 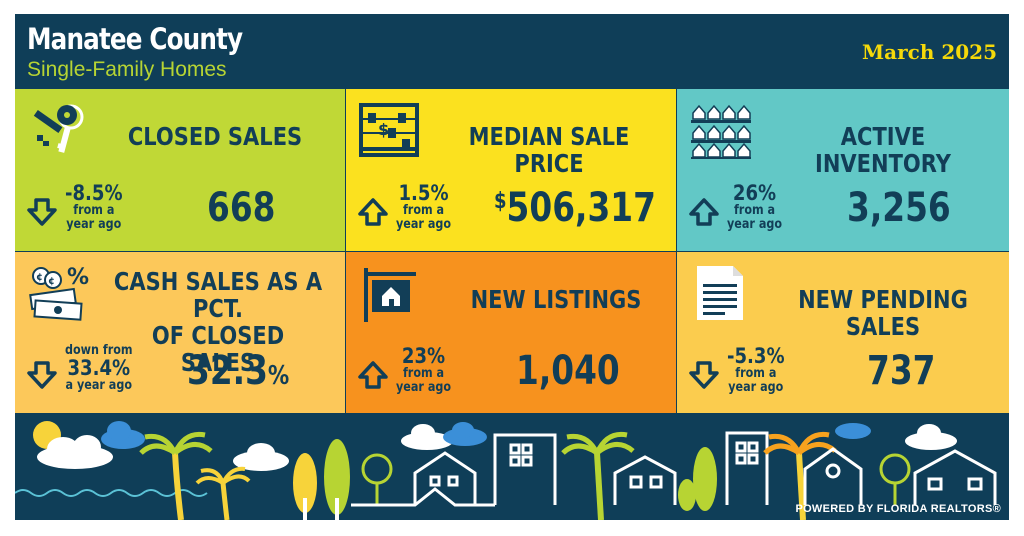 I want to click on tile-new-listings: NEW LISTINGS 23% from a year ago 1,040, so click(x=511, y=332).